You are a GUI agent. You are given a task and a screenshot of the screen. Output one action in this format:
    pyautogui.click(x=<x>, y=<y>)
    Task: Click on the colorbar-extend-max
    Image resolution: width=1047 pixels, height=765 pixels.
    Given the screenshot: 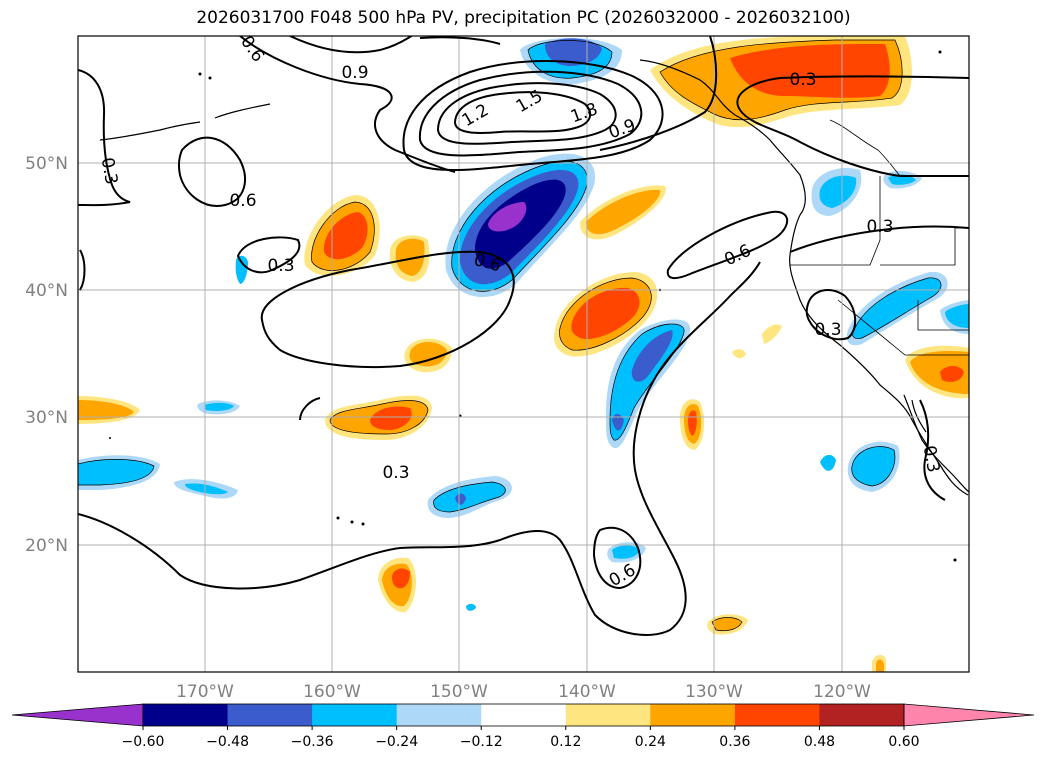 What is the action you would take?
    pyautogui.click(x=969, y=715)
    